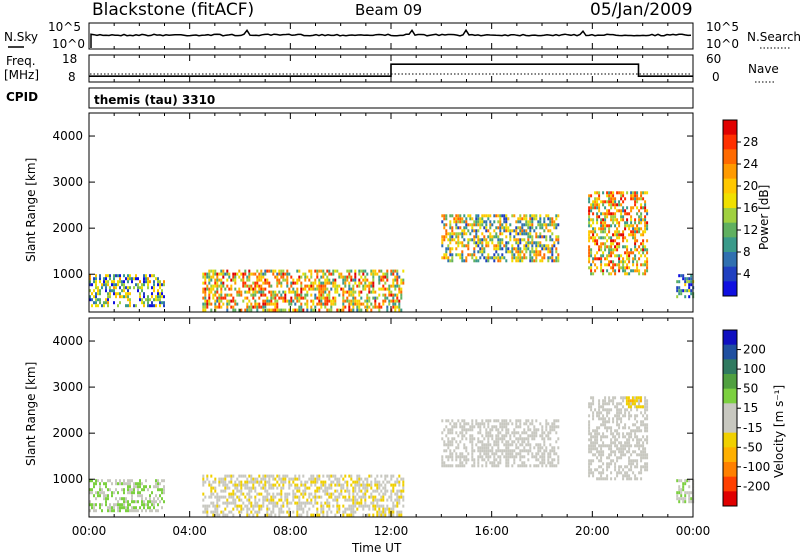 The height and width of the screenshot is (554, 800). What do you see at coordinates (21, 37) in the screenshot?
I see `nsky-label: N.Sky` at bounding box center [21, 37].